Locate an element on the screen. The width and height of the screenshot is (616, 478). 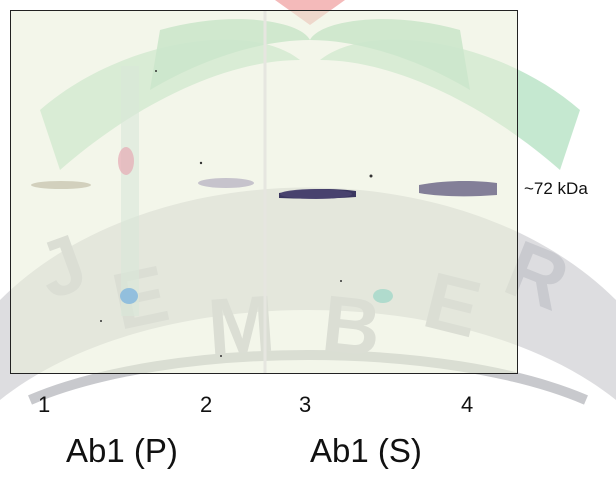
lane-label-4: 4 is located at coordinates (467, 404).